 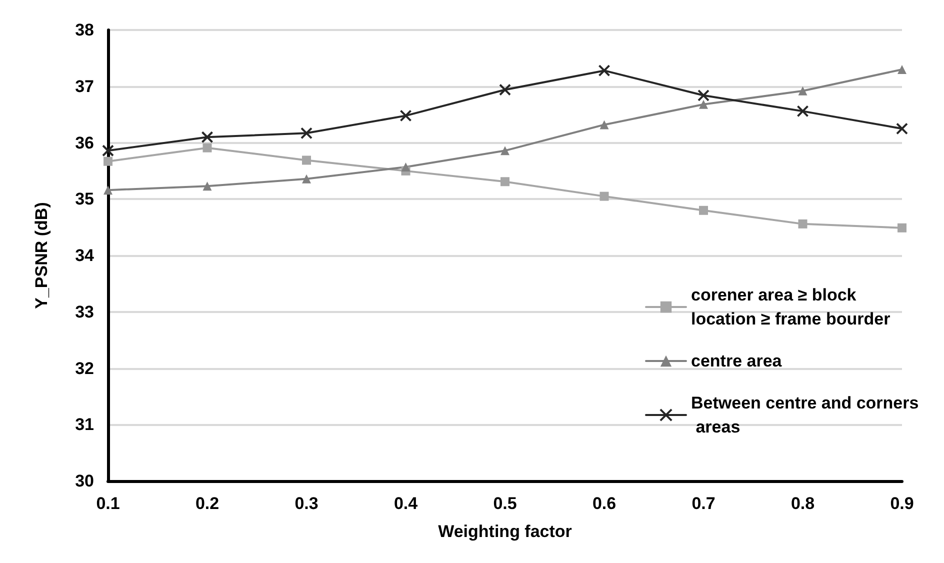 What do you see at coordinates (84, 312) in the screenshot?
I see `y-tick-label: 33` at bounding box center [84, 312].